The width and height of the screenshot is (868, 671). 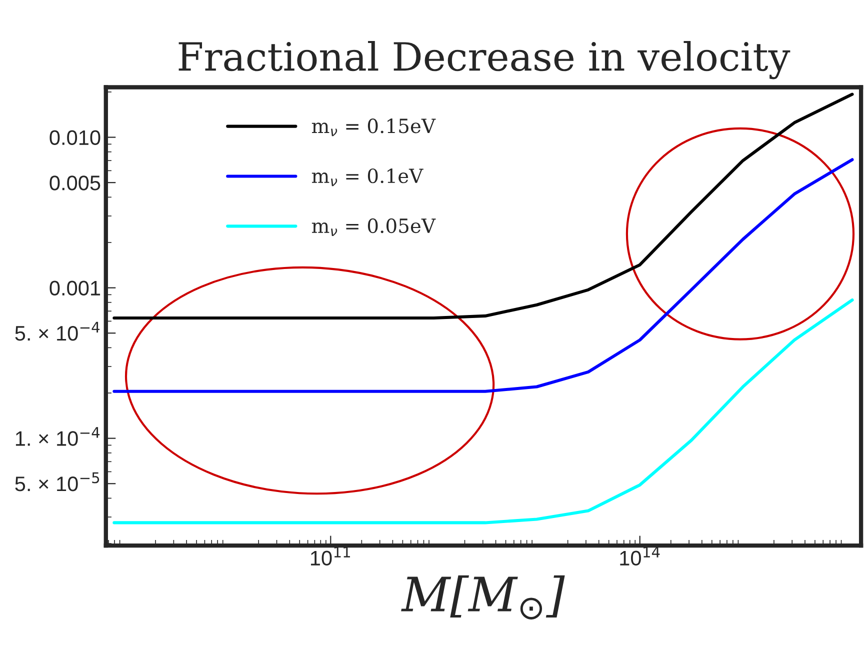 What do you see at coordinates (57, 331) in the screenshot?
I see `y-tick-label: 5. × 10$^{−4}$` at bounding box center [57, 331].